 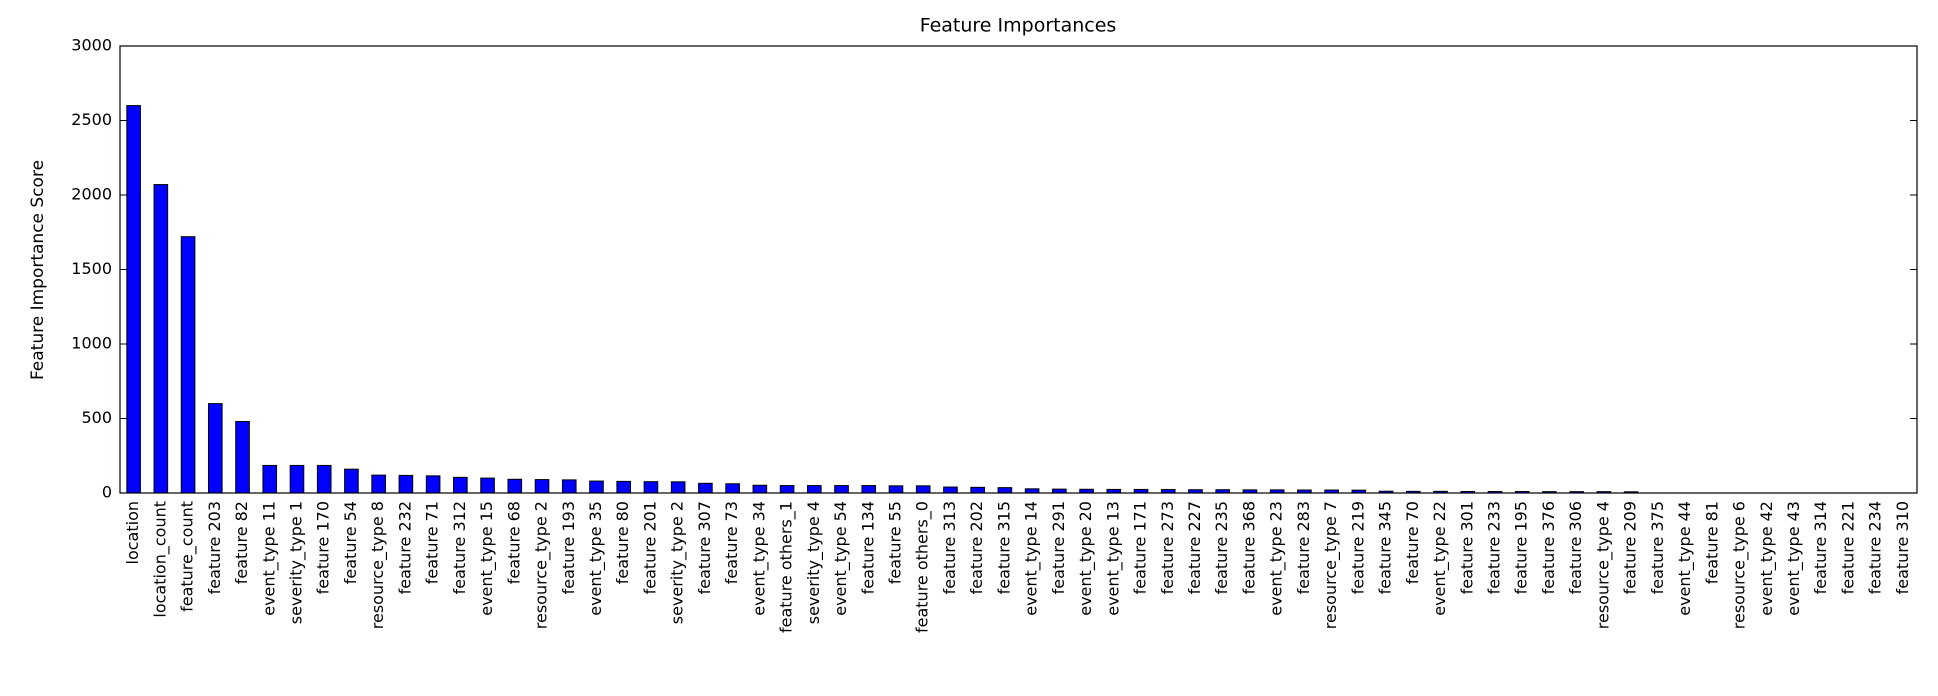 What do you see at coordinates (949, 547) in the screenshot?
I see `x-tick-label: feature 313` at bounding box center [949, 547].